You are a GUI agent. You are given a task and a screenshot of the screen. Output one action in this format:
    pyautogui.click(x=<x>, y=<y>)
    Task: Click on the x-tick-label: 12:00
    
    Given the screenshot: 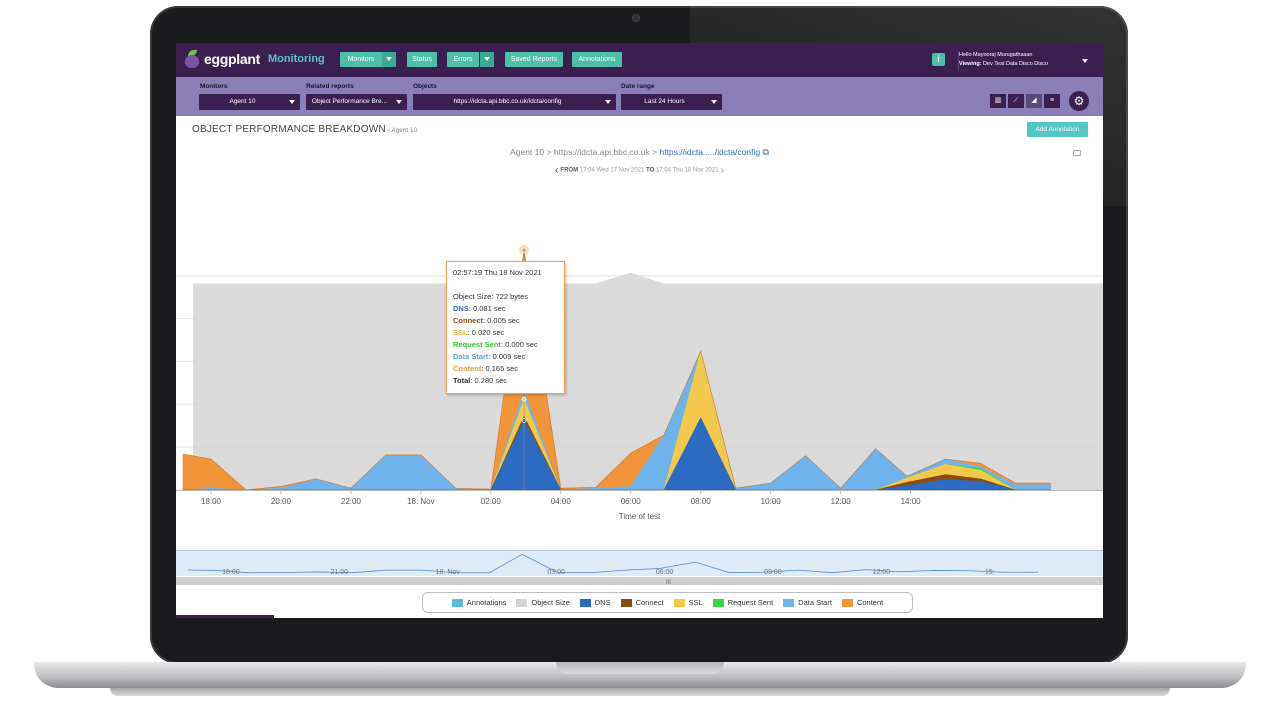 What is the action you would take?
    pyautogui.click(x=841, y=501)
    